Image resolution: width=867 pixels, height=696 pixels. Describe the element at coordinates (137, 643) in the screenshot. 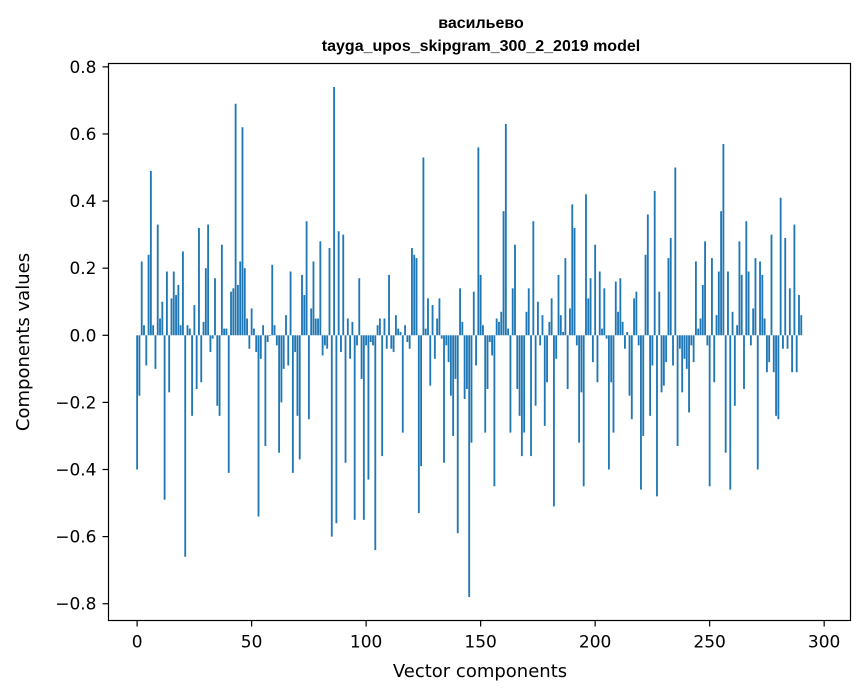

I see `x-tick-label-0: 0` at that location.